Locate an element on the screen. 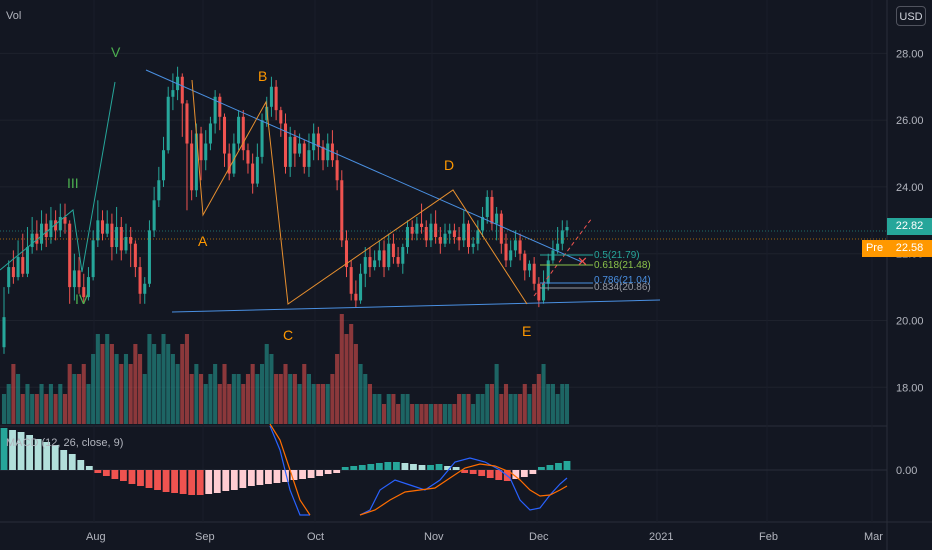 The width and height of the screenshot is (932, 550). x-axis: Aug Sep Oct Nov Dec 2021 Feb Mar is located at coordinates (484, 537).